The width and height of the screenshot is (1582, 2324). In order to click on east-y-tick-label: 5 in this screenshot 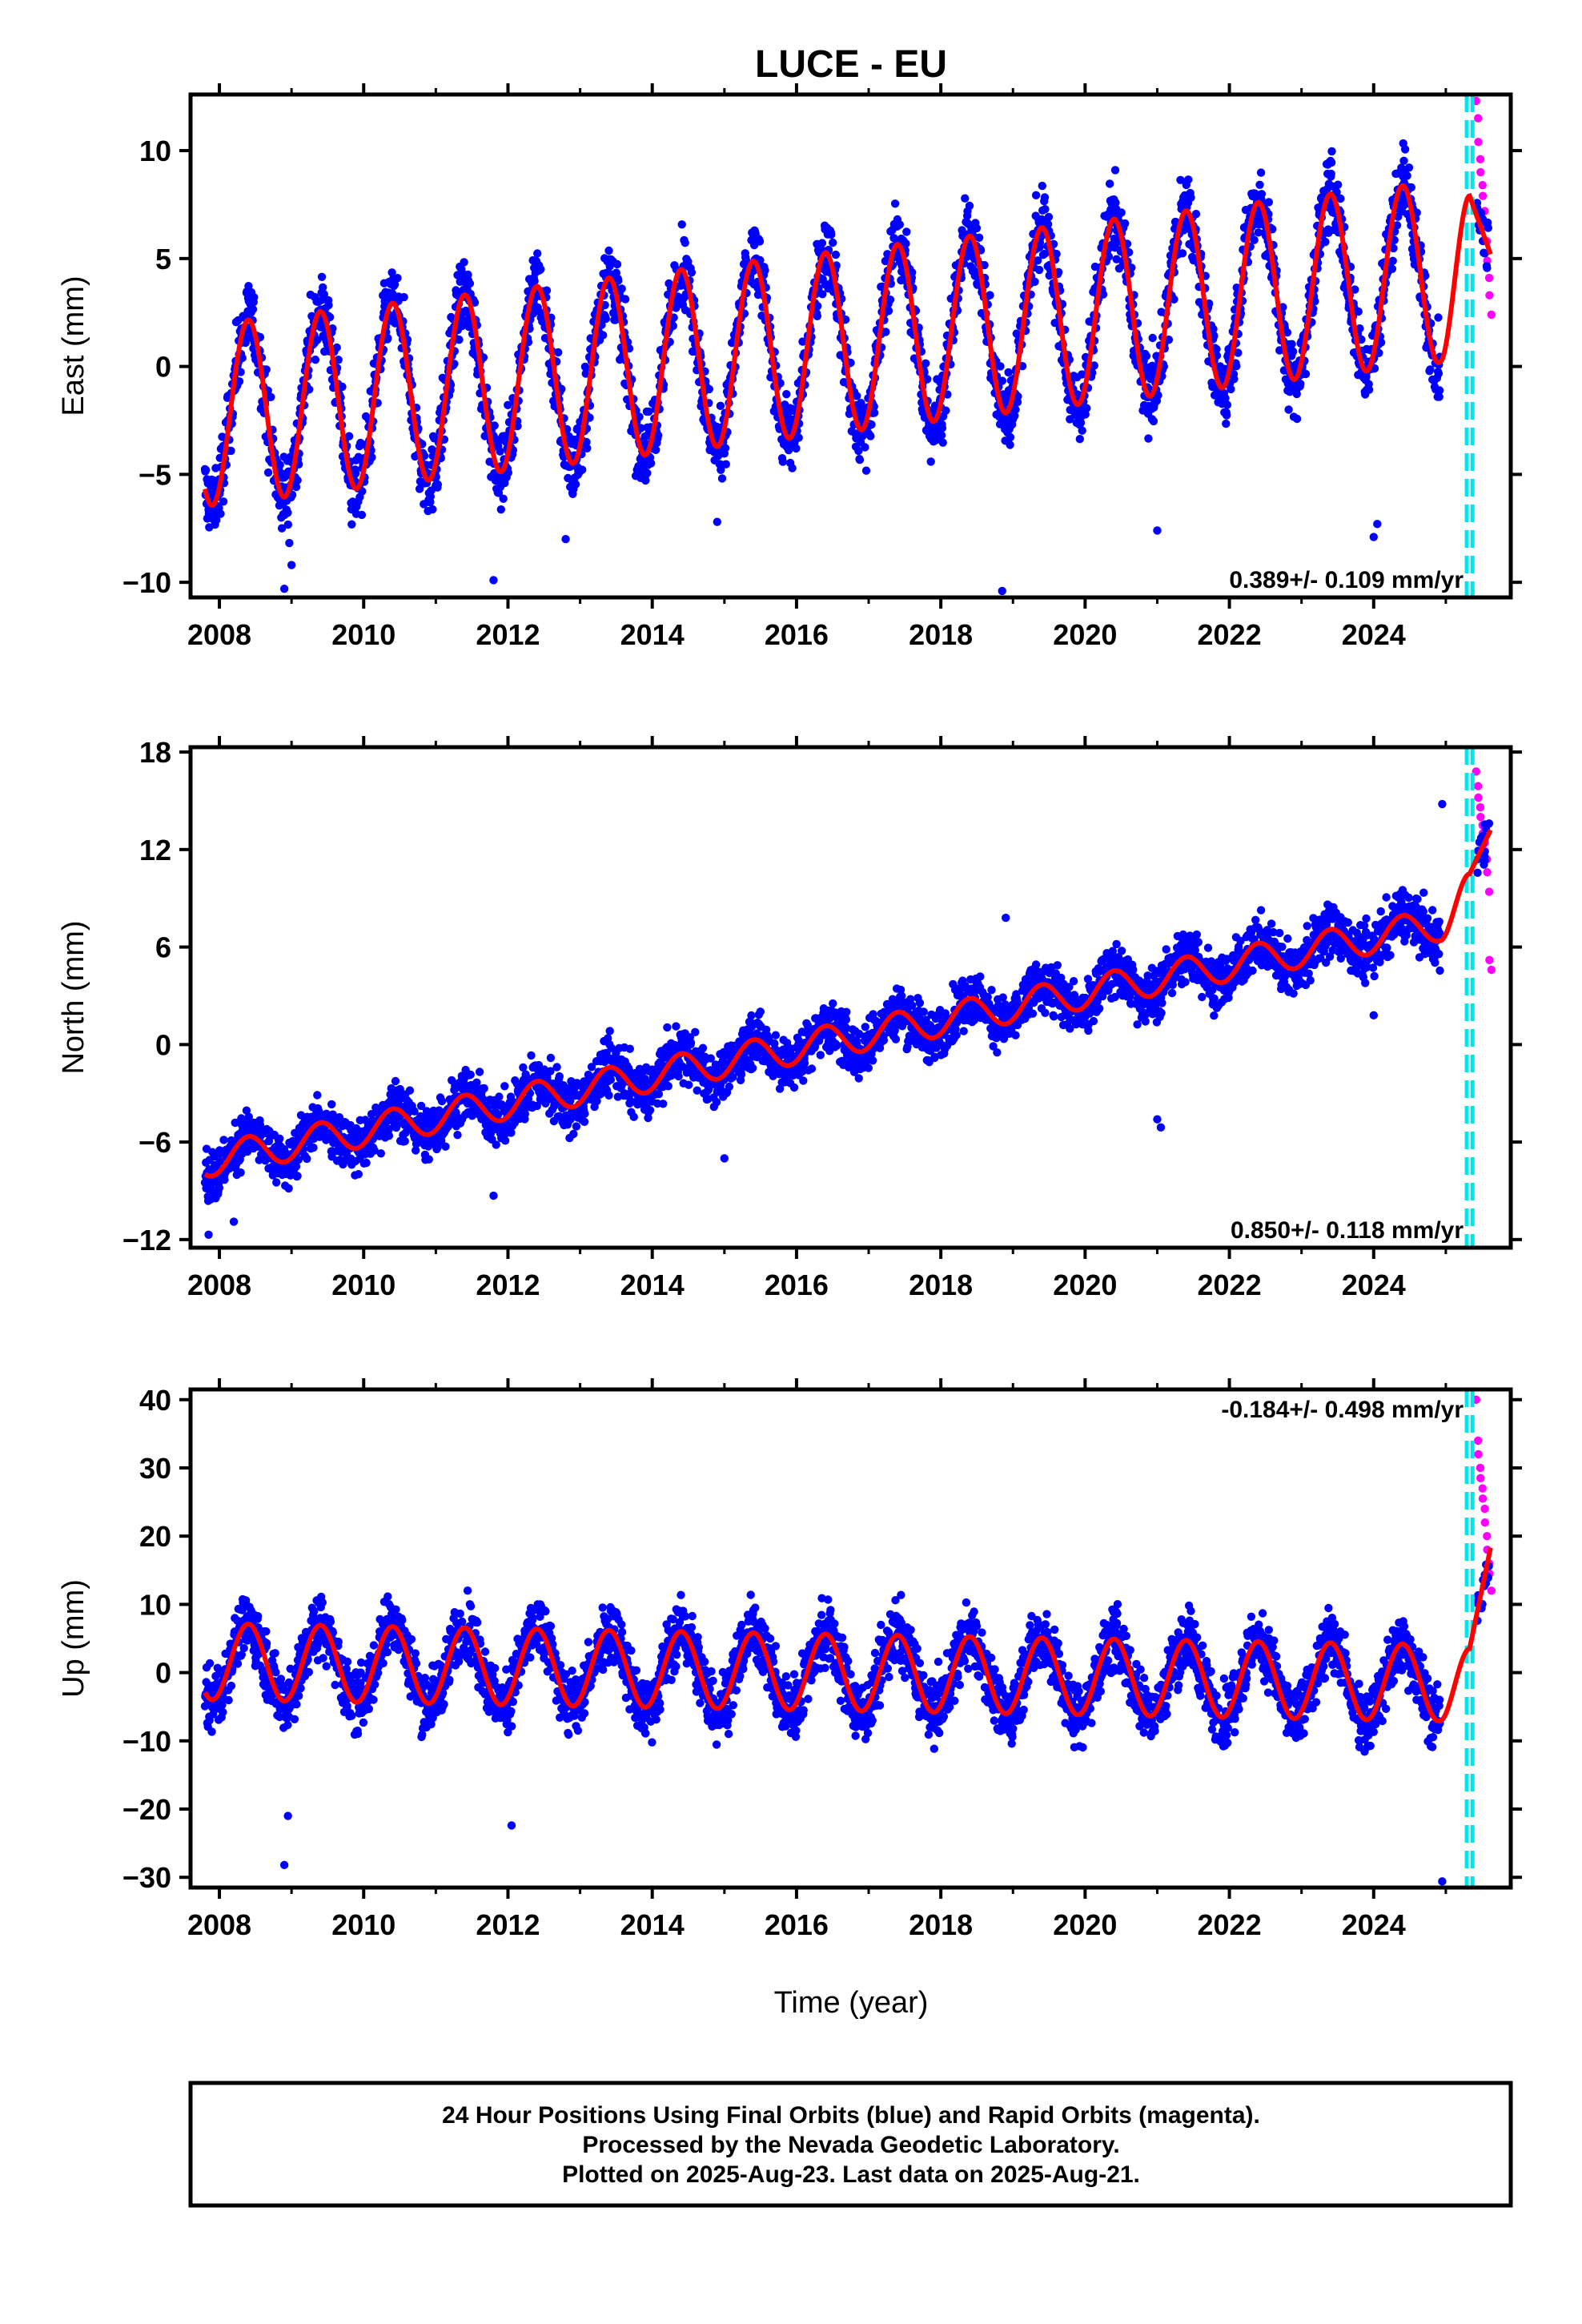, I will do `click(163, 259)`.